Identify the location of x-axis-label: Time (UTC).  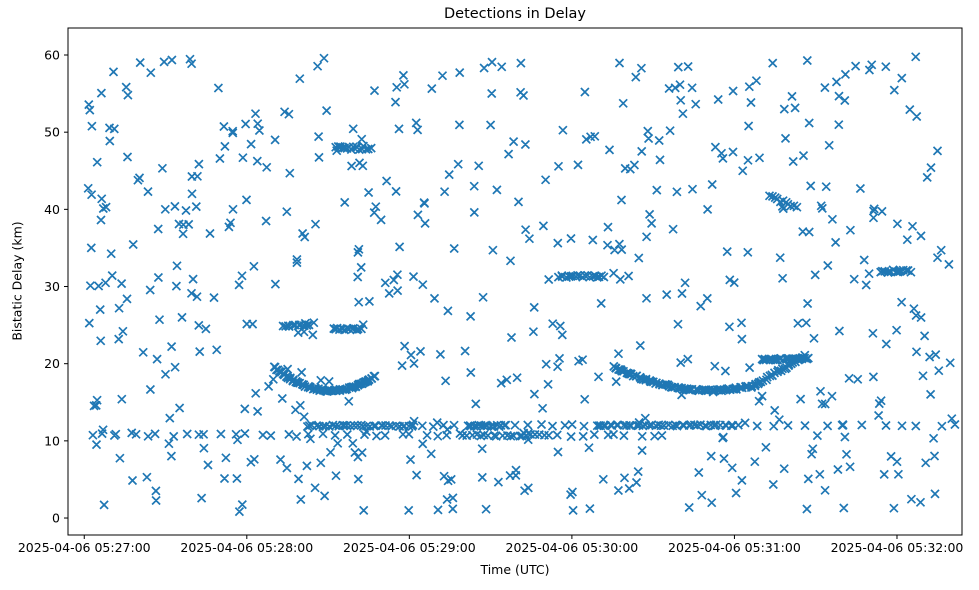
(515, 569).